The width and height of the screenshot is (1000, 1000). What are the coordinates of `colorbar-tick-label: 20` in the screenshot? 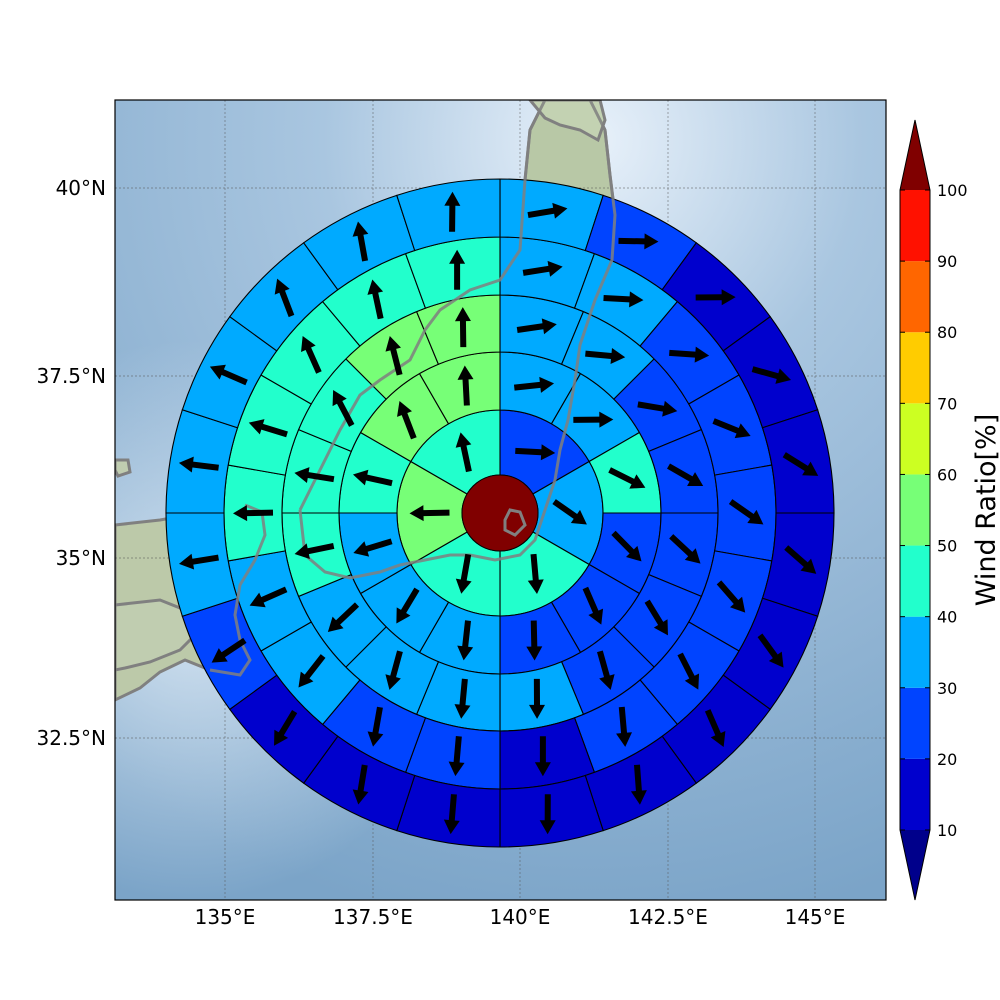 It's located at (947, 759).